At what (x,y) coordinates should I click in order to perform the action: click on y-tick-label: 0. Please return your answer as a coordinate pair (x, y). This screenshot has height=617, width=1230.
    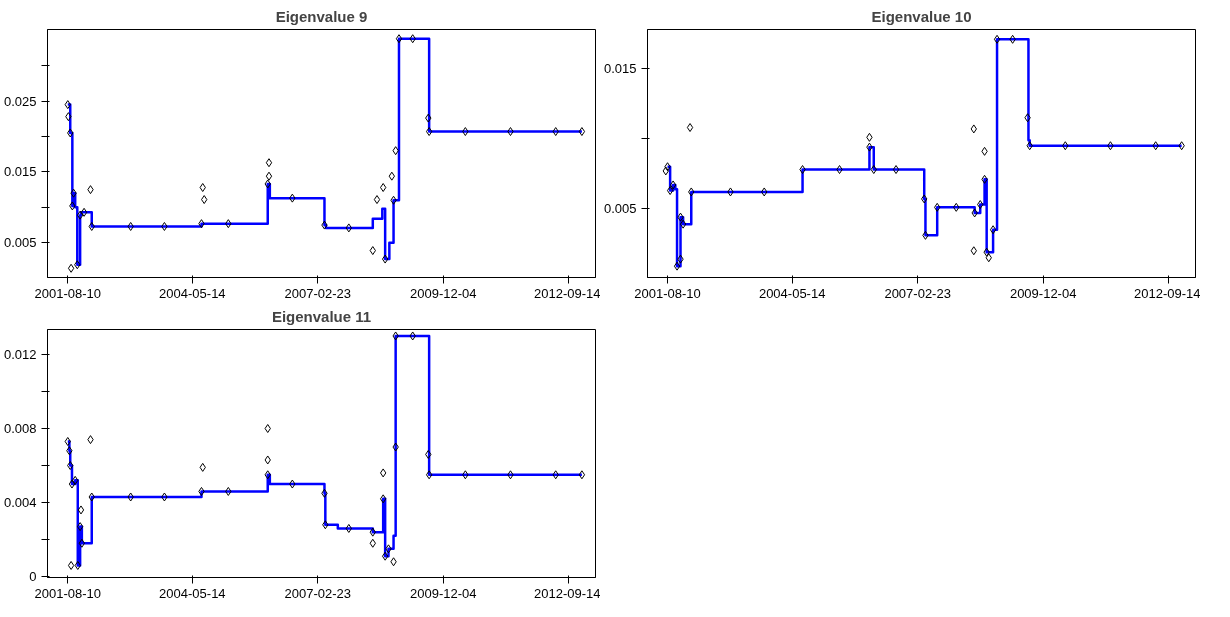
    Looking at the image, I should click on (33, 577).